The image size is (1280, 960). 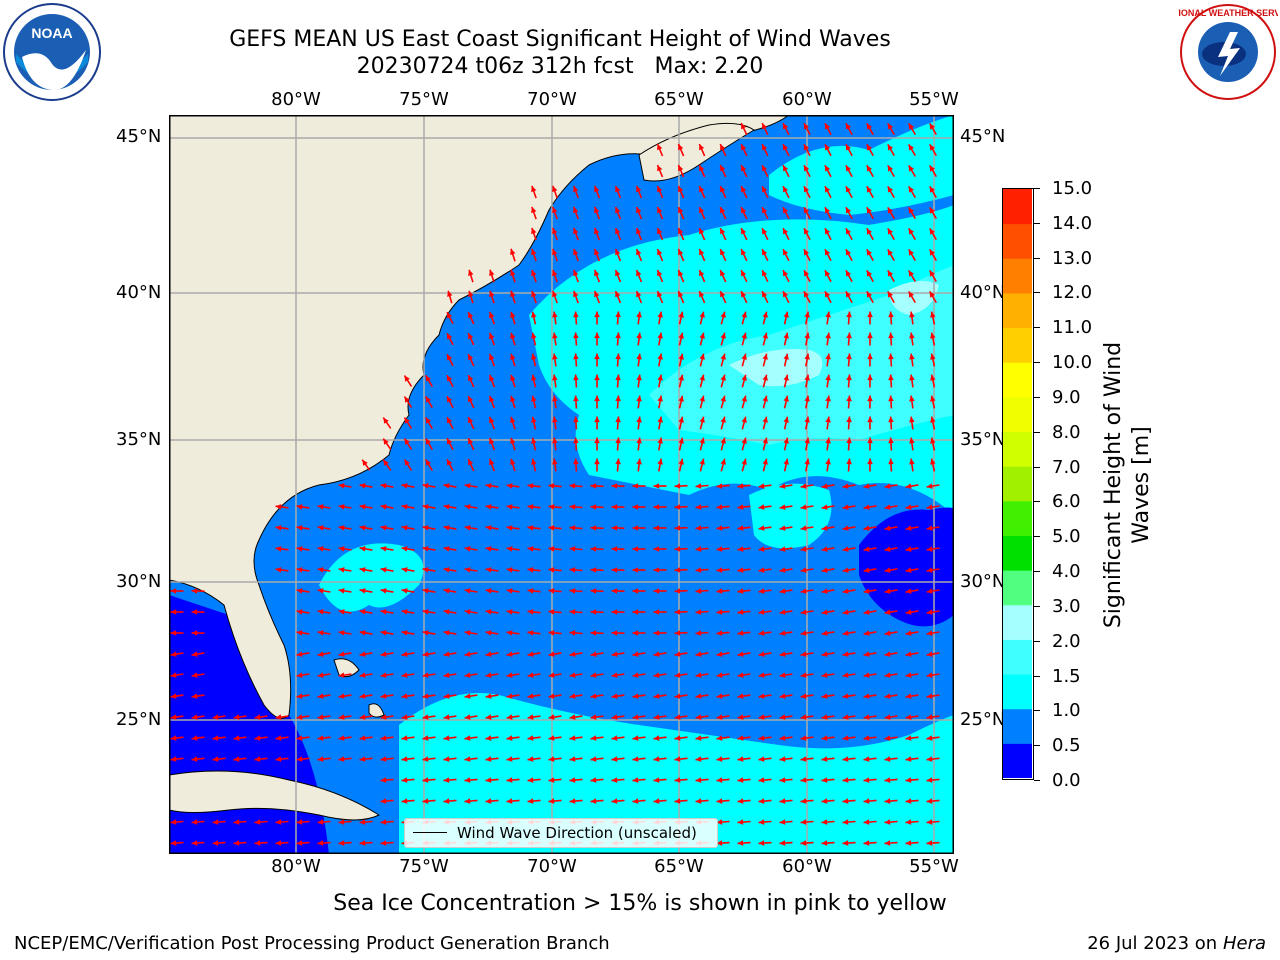 I want to click on colorbar-tick-mark, so click(x=1037, y=363).